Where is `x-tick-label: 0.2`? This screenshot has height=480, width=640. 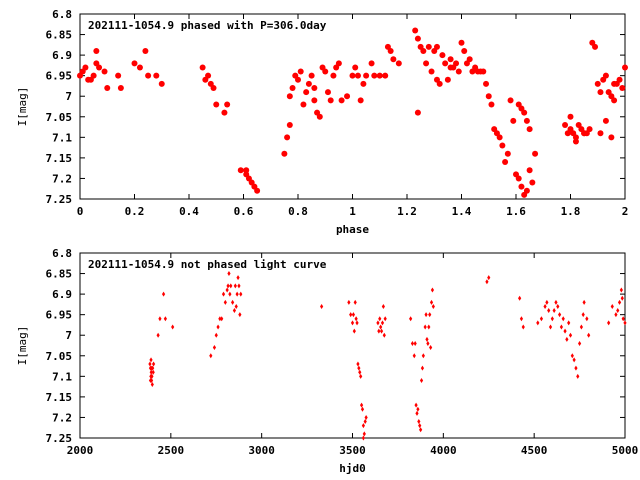 x-tick-label: 0.2 is located at coordinates (135, 211).